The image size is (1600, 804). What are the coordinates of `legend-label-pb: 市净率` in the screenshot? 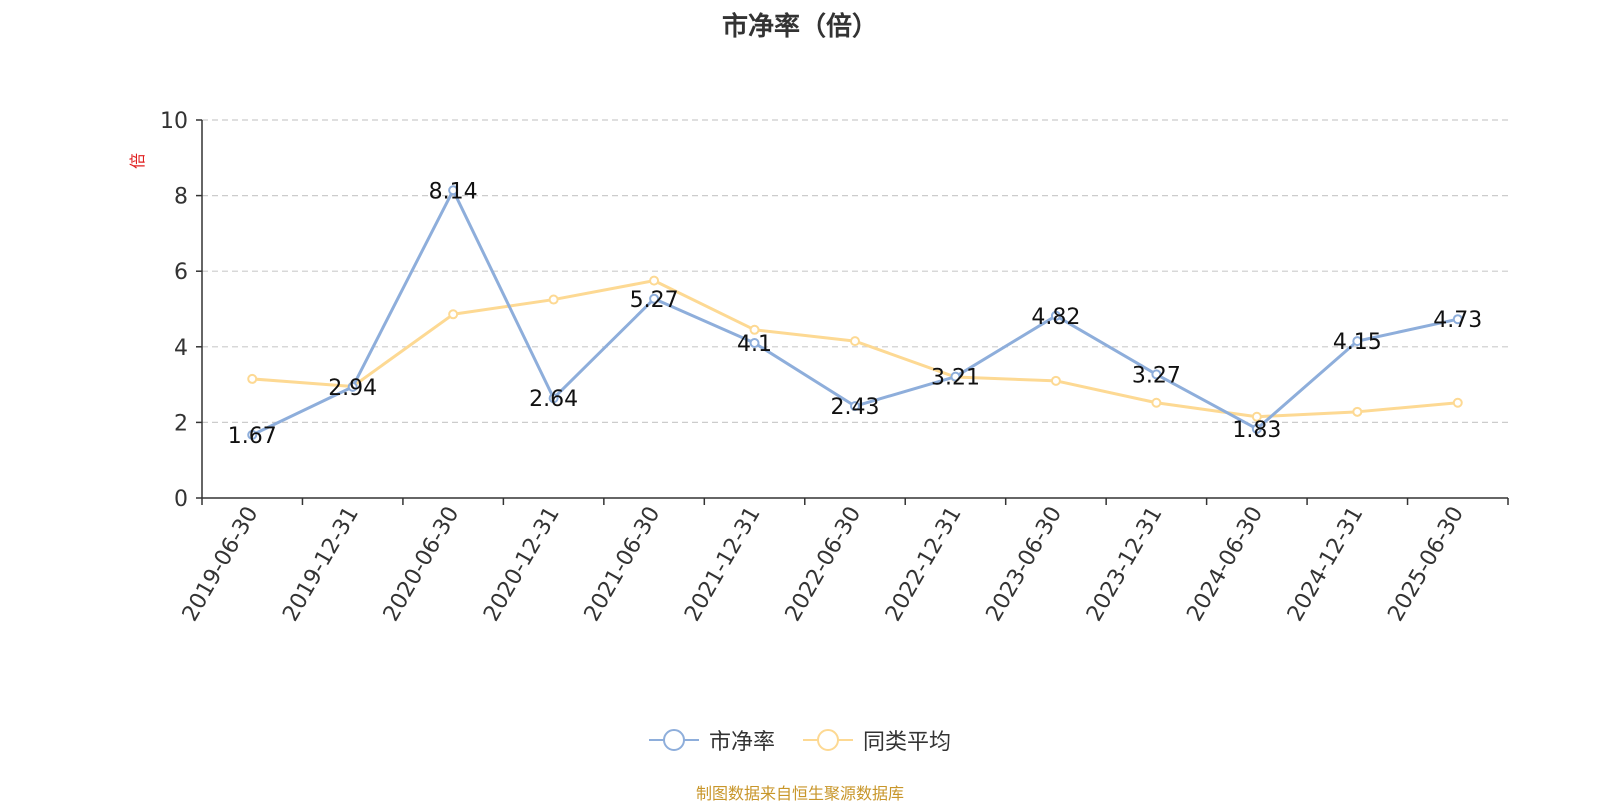 It's located at (741, 742).